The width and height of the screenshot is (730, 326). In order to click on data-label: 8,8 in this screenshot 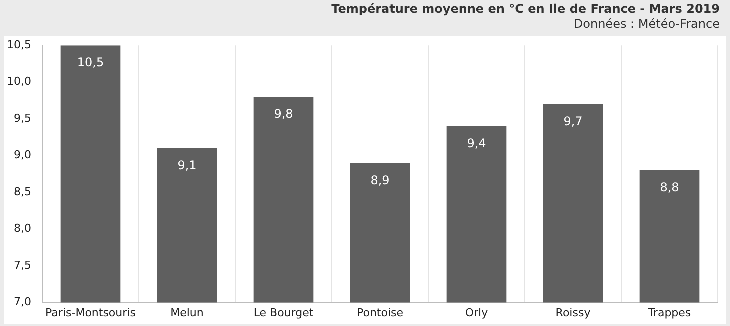, I will do `click(670, 187)`.